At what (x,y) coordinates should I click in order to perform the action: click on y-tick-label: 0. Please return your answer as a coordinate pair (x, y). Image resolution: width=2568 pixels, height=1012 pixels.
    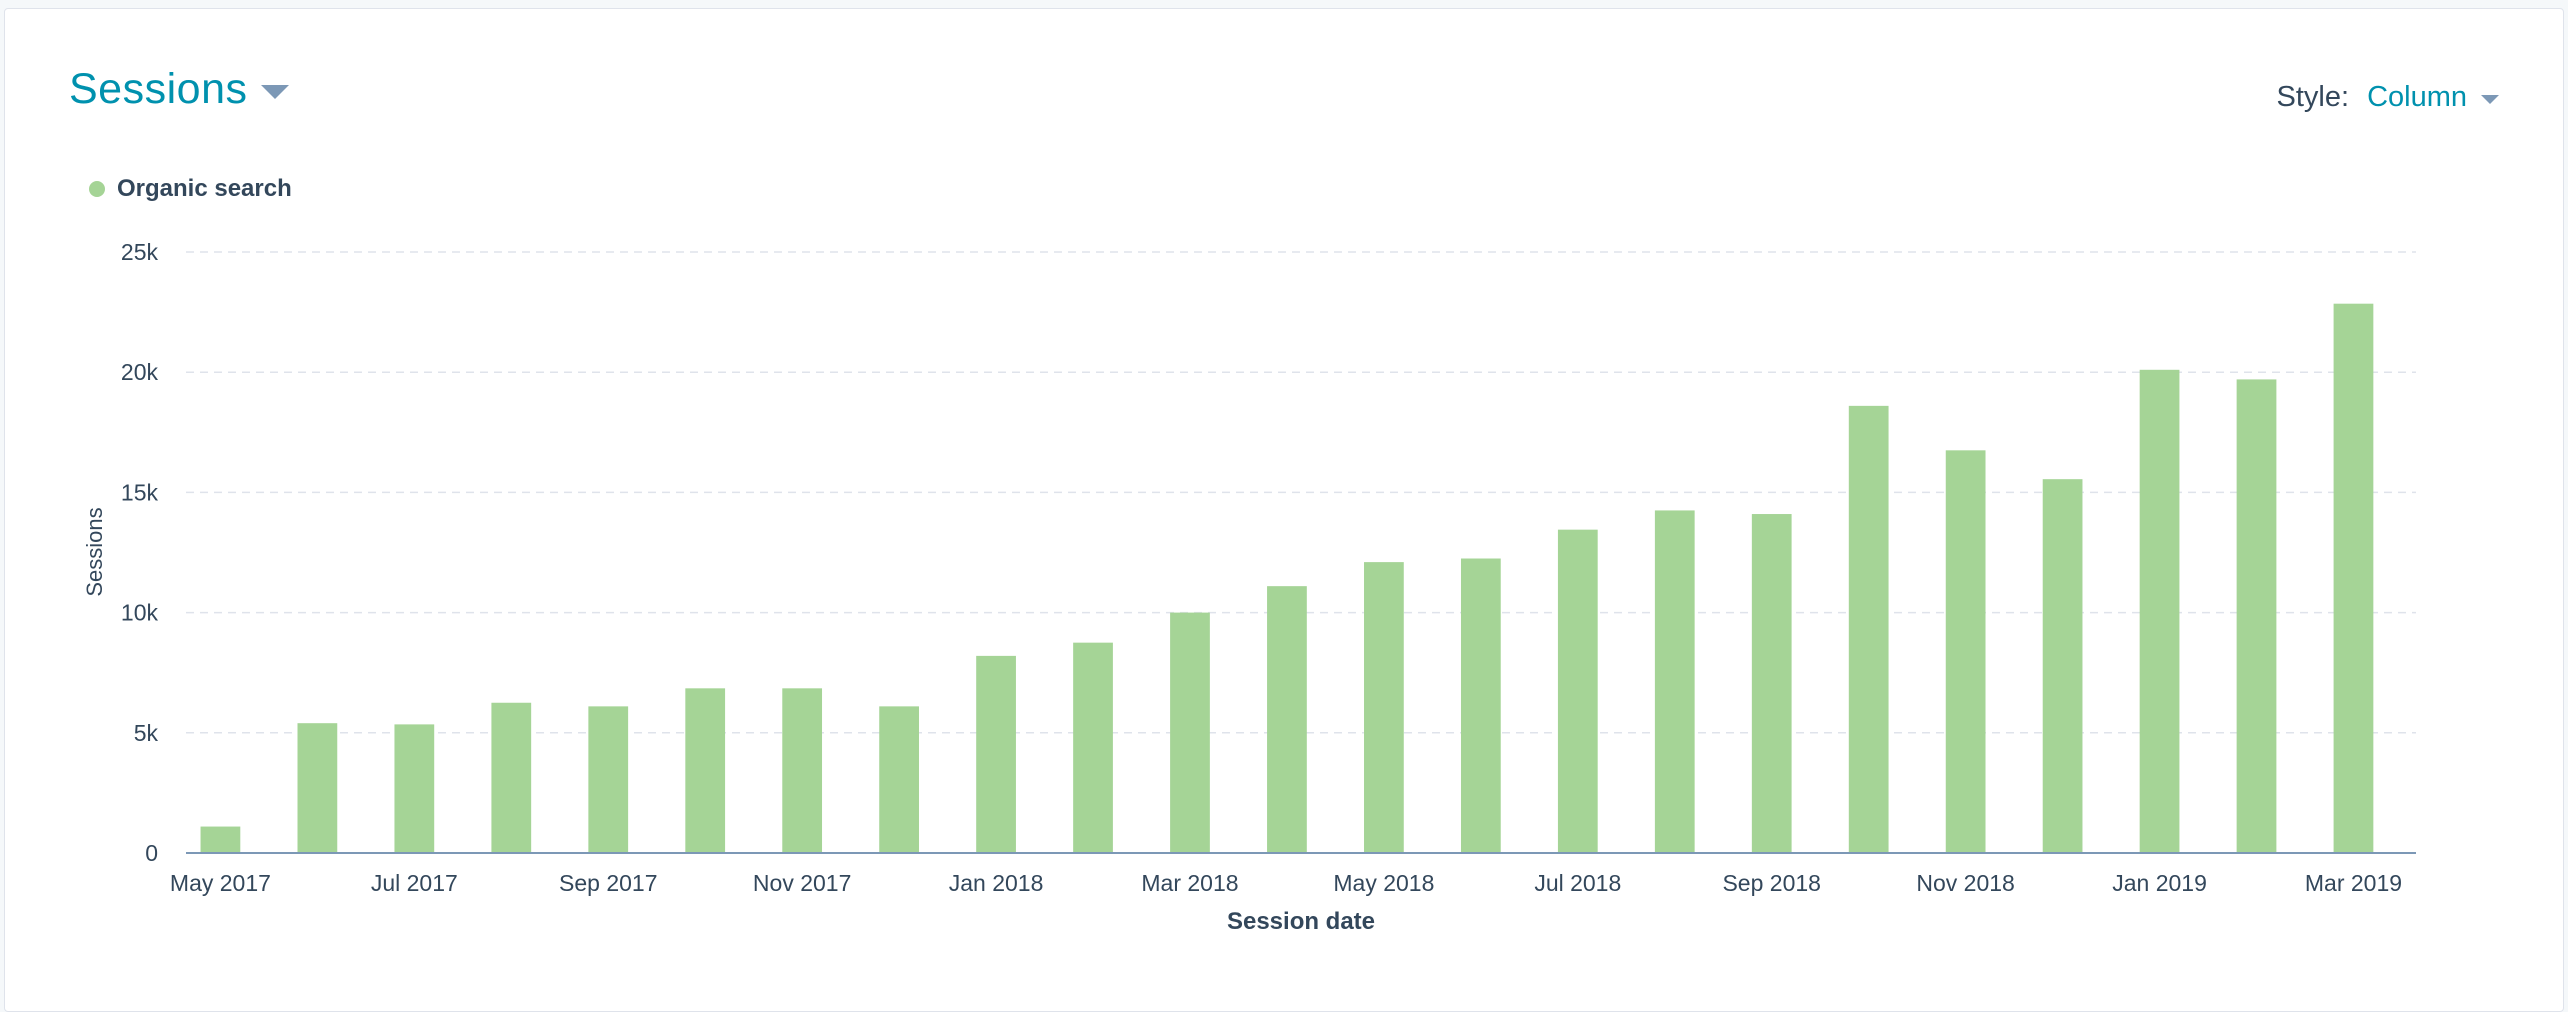
    Looking at the image, I should click on (151, 853).